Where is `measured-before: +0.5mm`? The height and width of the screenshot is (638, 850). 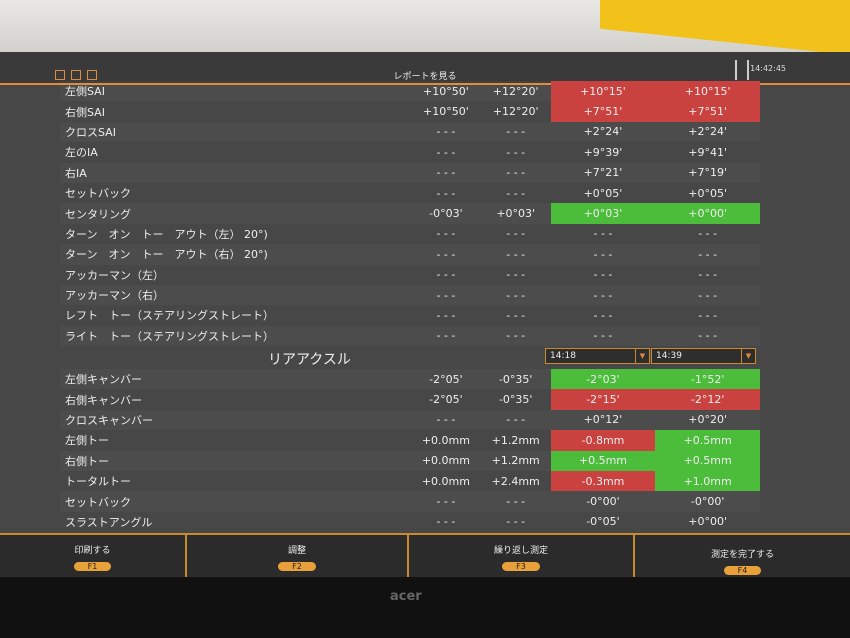
measured-before: +0.5mm is located at coordinates (603, 460).